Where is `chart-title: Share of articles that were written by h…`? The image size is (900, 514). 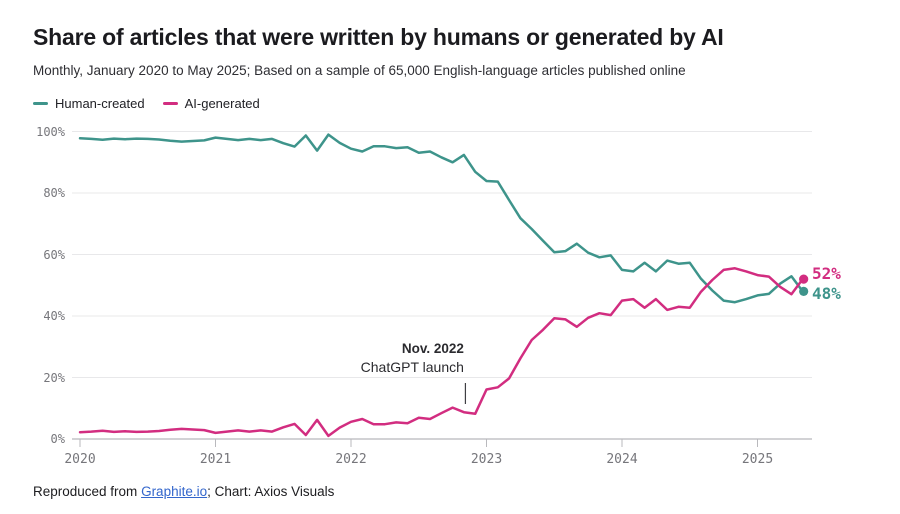
chart-title: Share of articles that were written by h… is located at coordinates (378, 37).